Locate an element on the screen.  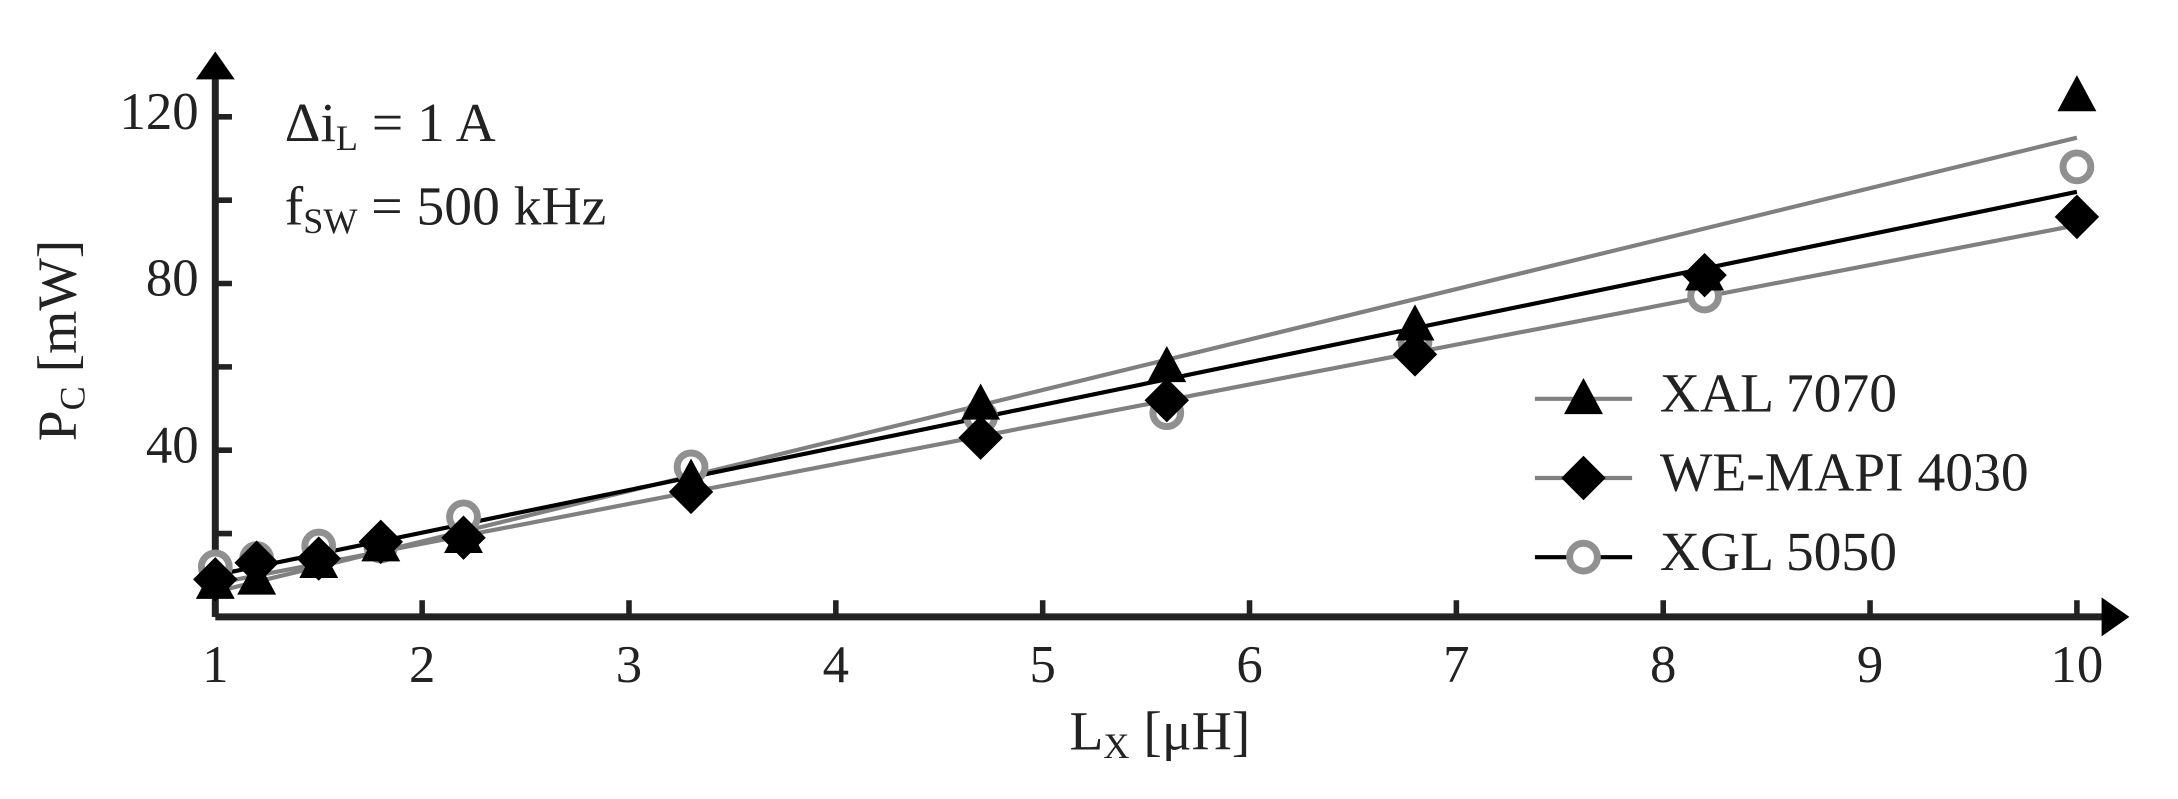
x-arrow is located at coordinates (2115, 617).